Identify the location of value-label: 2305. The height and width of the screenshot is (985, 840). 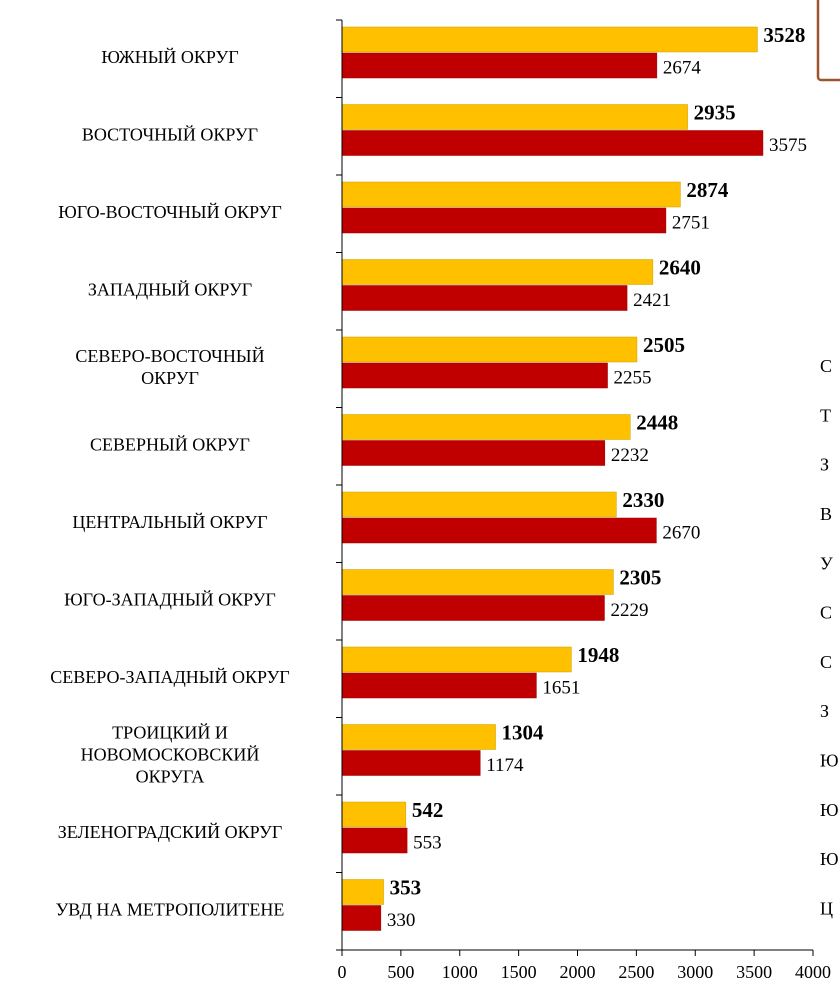
(640, 577).